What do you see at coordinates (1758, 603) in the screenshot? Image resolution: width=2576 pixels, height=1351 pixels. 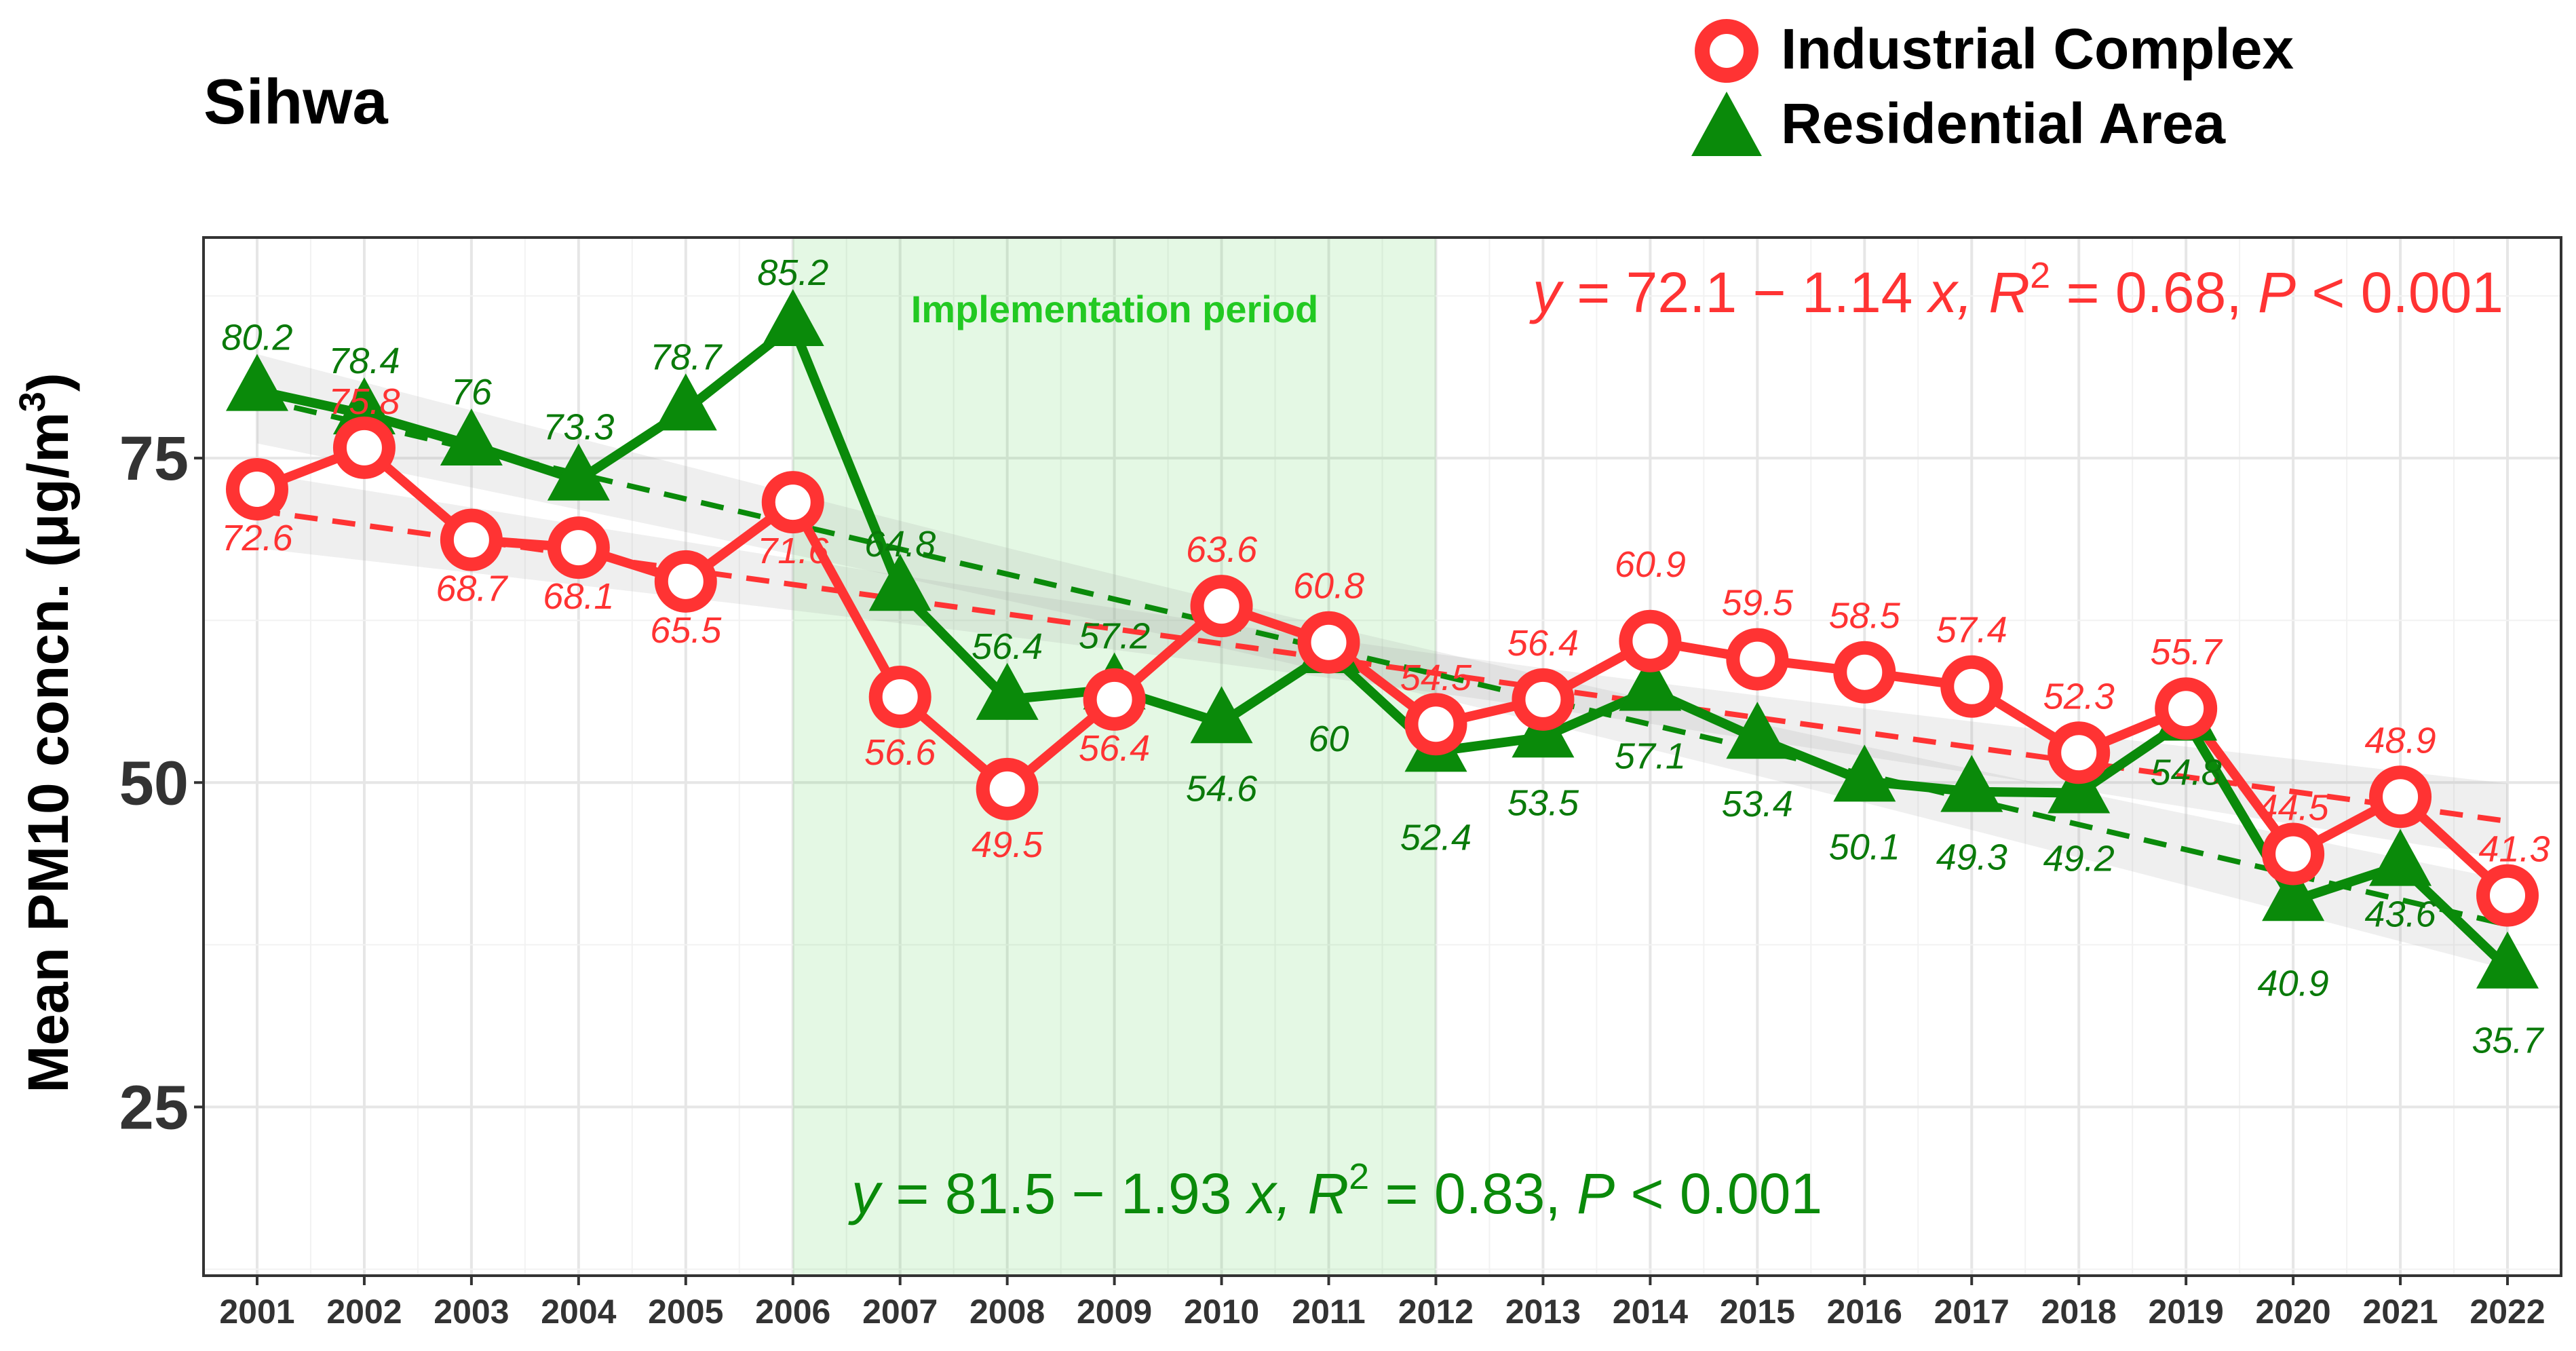 I see `industrial-data-label: 59.5` at bounding box center [1758, 603].